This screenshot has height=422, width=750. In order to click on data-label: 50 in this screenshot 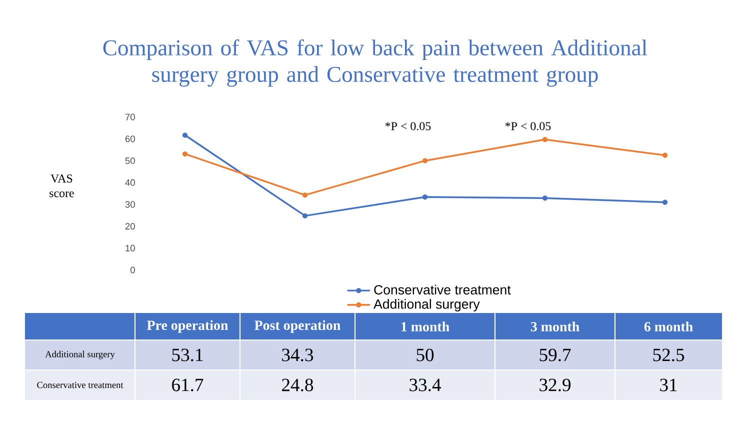, I will do `click(425, 355)`.